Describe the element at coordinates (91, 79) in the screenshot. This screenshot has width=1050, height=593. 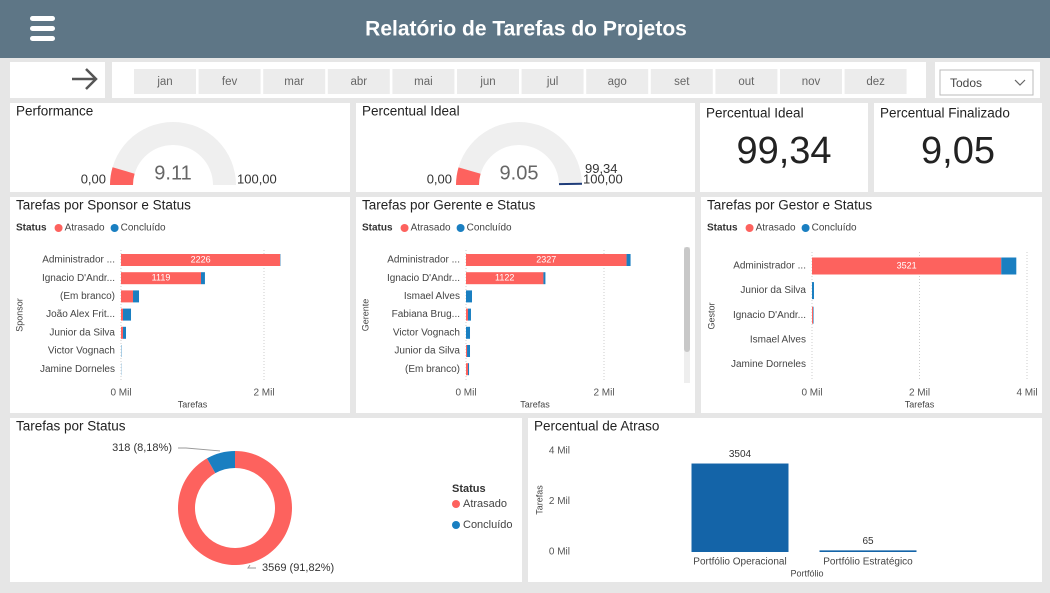
I see `arrow-head` at that location.